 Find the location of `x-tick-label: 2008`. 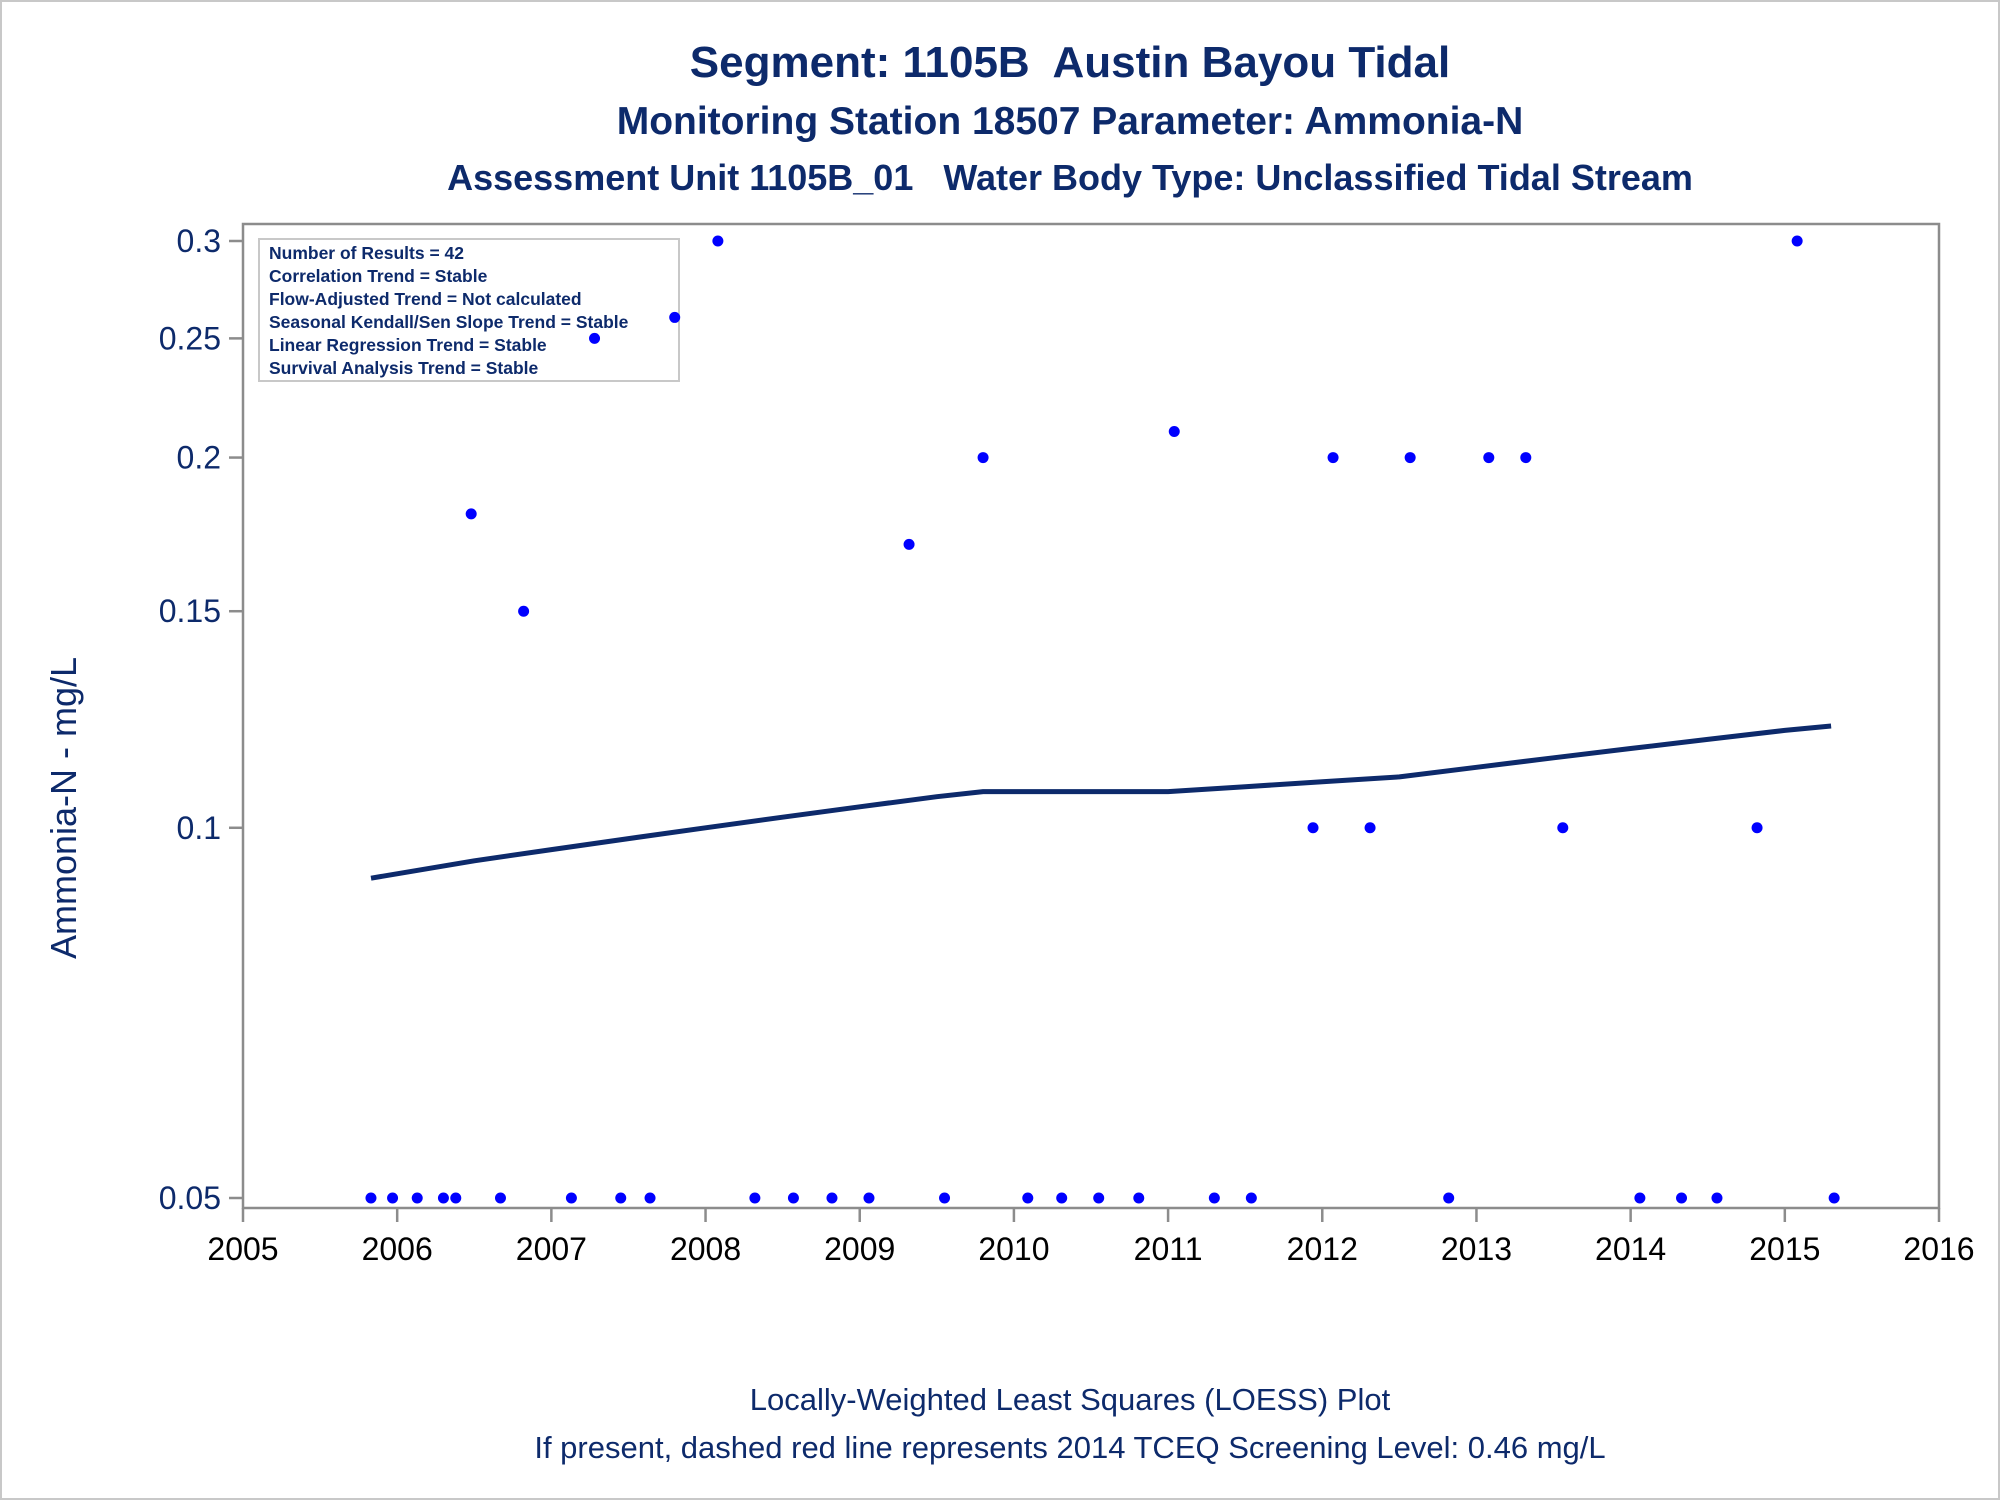

x-tick-label: 2008 is located at coordinates (705, 1249).